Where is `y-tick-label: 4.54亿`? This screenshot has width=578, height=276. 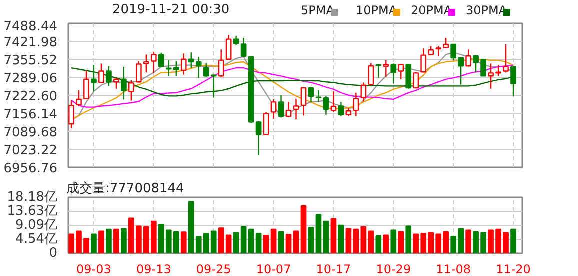 y-tick-label: 4.54亿 is located at coordinates (37, 240).